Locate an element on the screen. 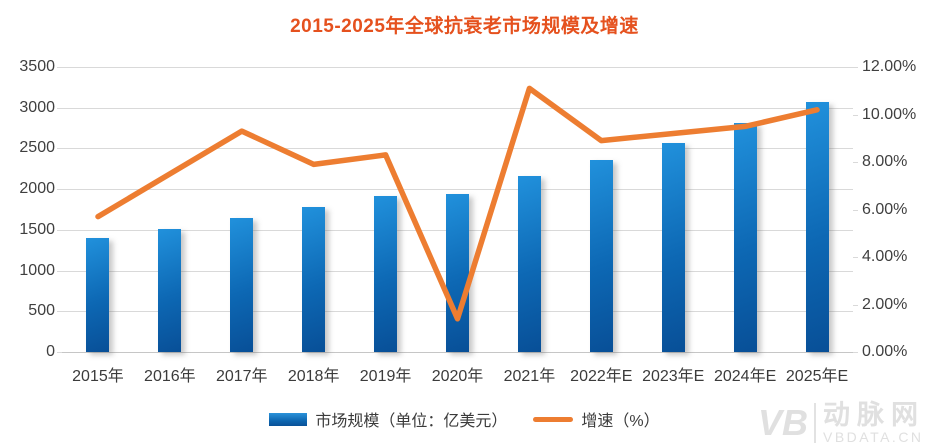 The height and width of the screenshot is (447, 929). vbdata-logo-icon: VB is located at coordinates (786, 422).